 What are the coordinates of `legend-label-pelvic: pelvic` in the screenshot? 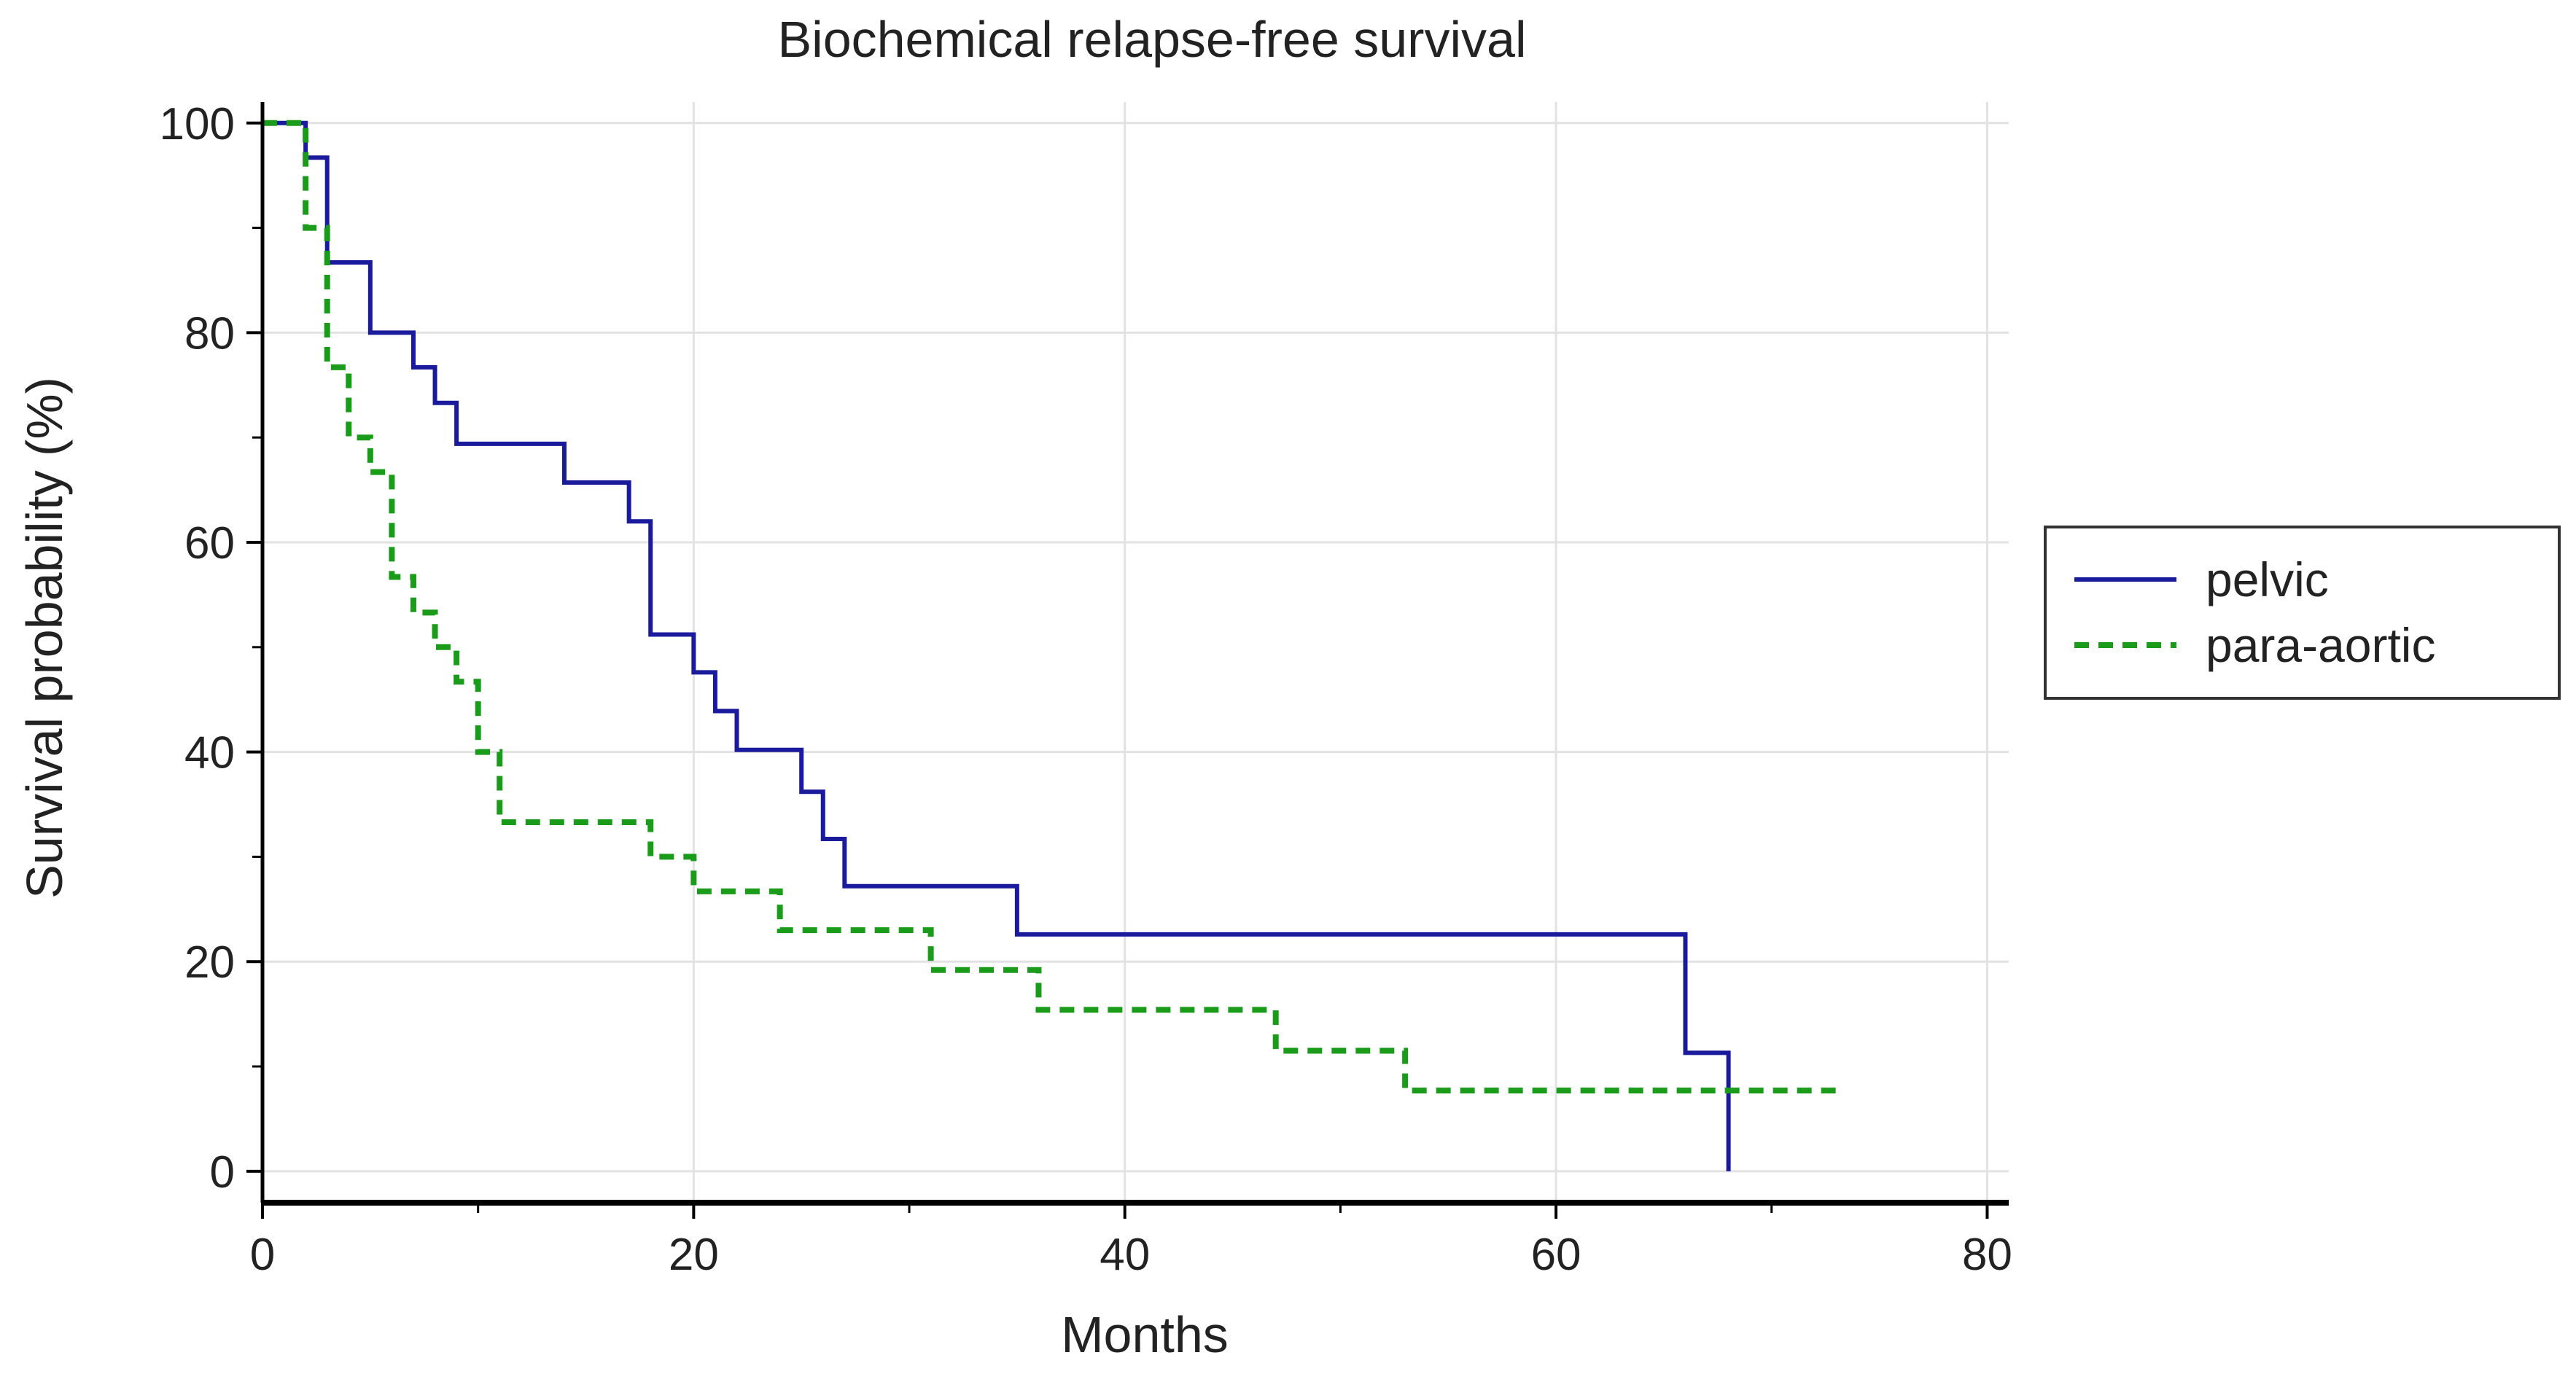 It's located at (2267, 579).